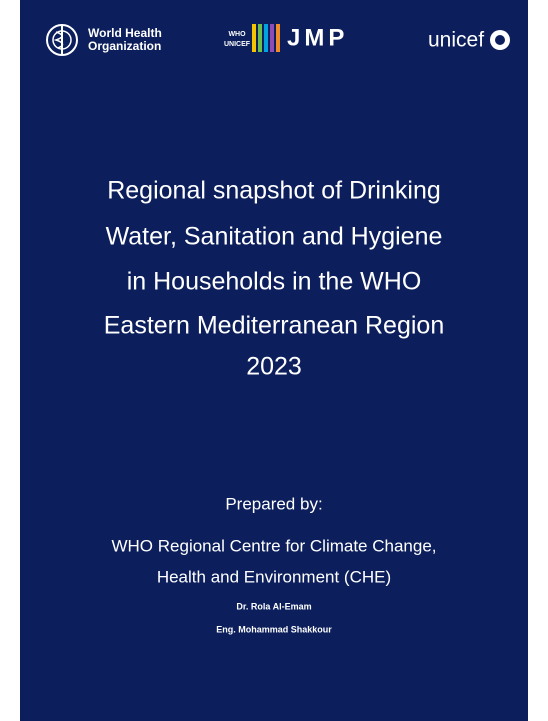  What do you see at coordinates (124, 46) in the screenshot?
I see `who-name: Organization` at bounding box center [124, 46].